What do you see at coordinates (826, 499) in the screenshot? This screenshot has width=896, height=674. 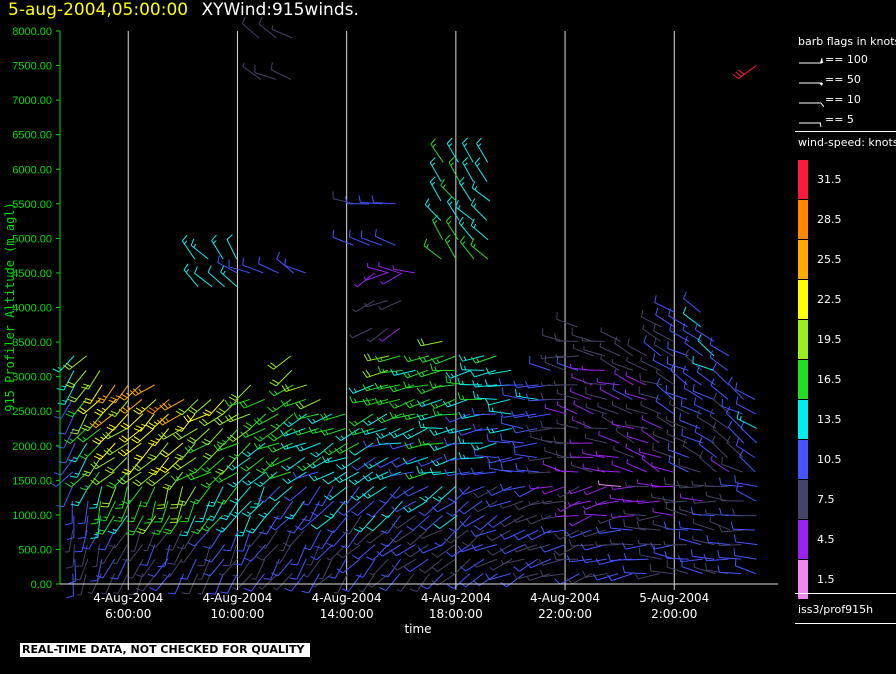 I see `colorbar-label: 7.5` at bounding box center [826, 499].